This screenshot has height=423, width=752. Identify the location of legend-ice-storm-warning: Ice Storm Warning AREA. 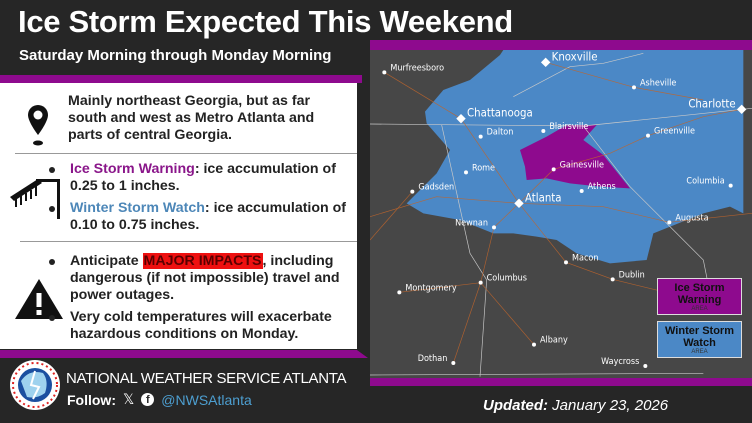
(699, 296).